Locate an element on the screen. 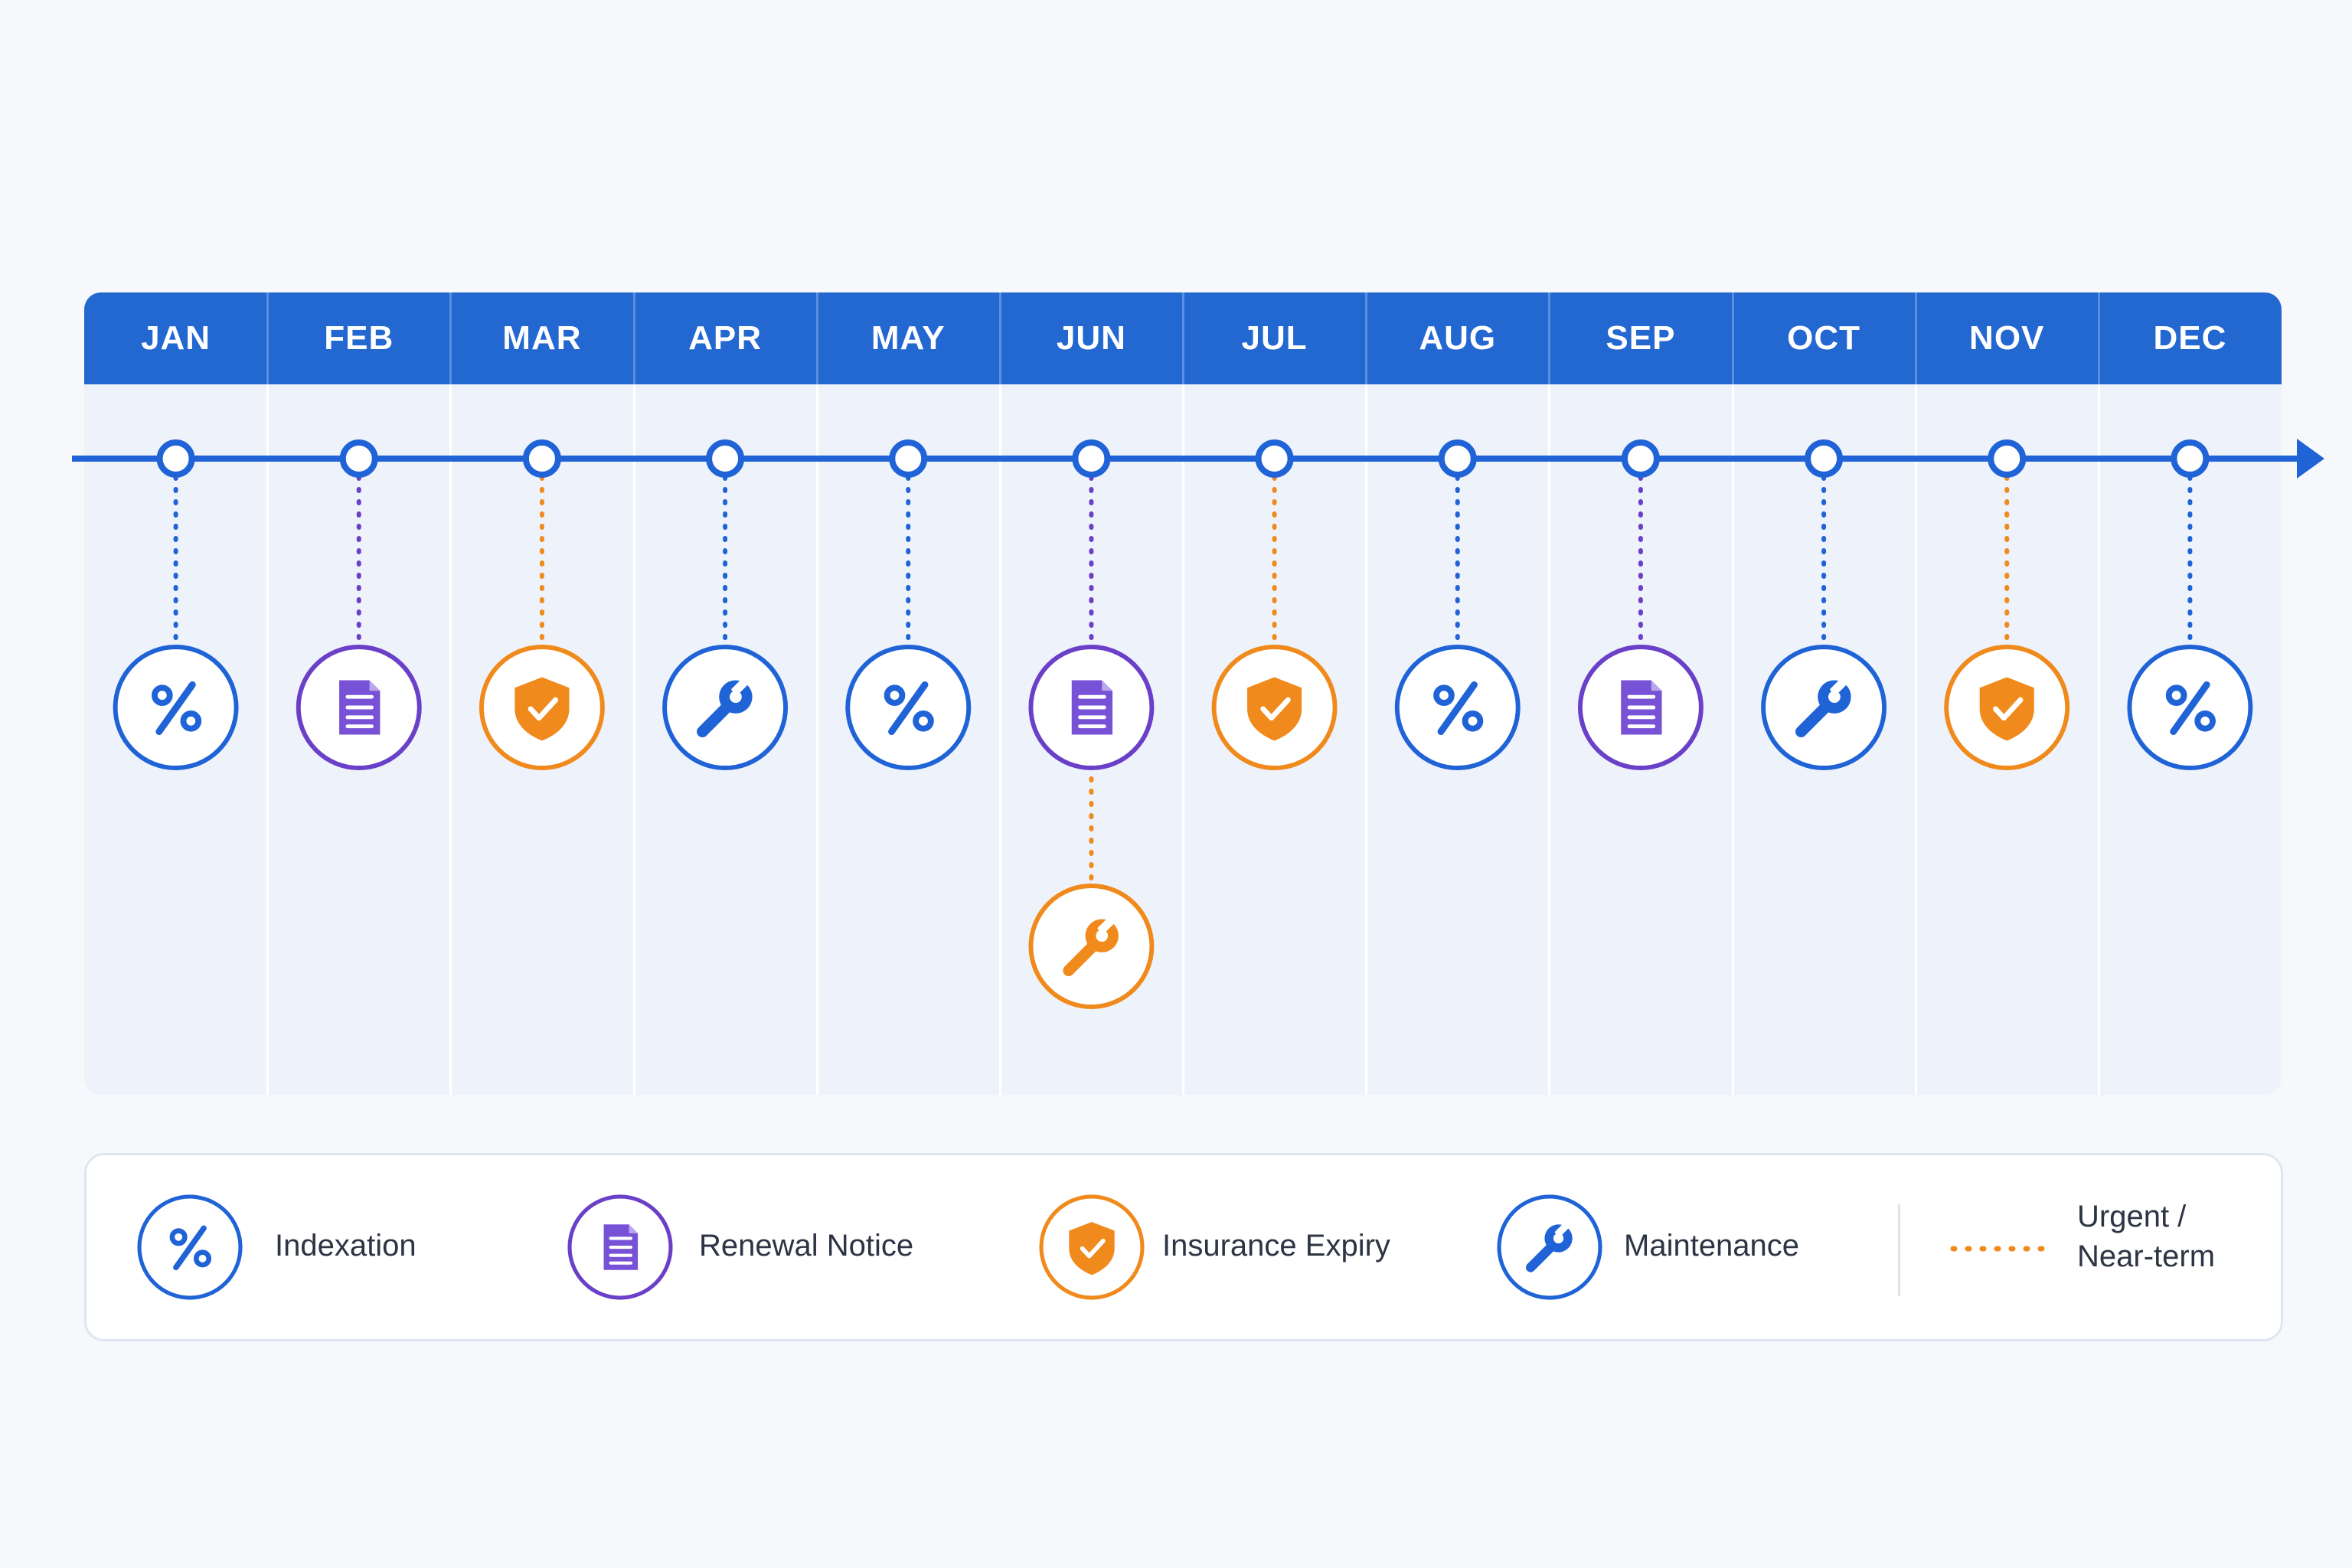 This screenshot has height=1568, width=2352. event-dec-indexation is located at coordinates (2190, 604).